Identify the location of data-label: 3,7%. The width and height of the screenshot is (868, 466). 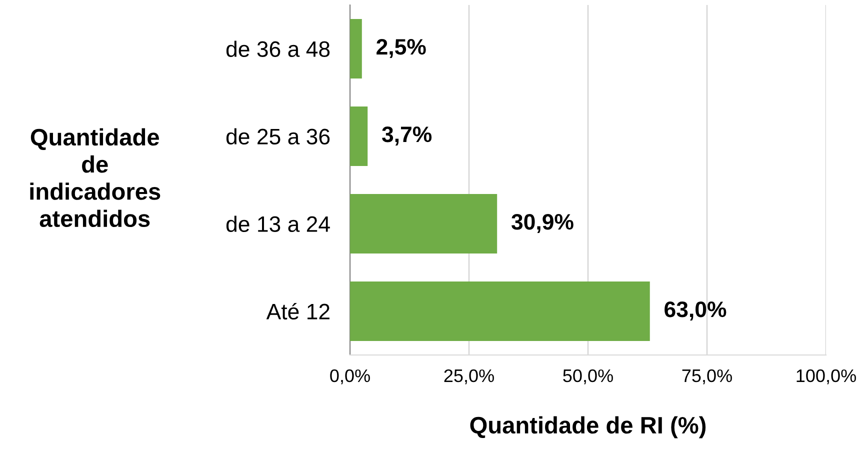
(407, 136).